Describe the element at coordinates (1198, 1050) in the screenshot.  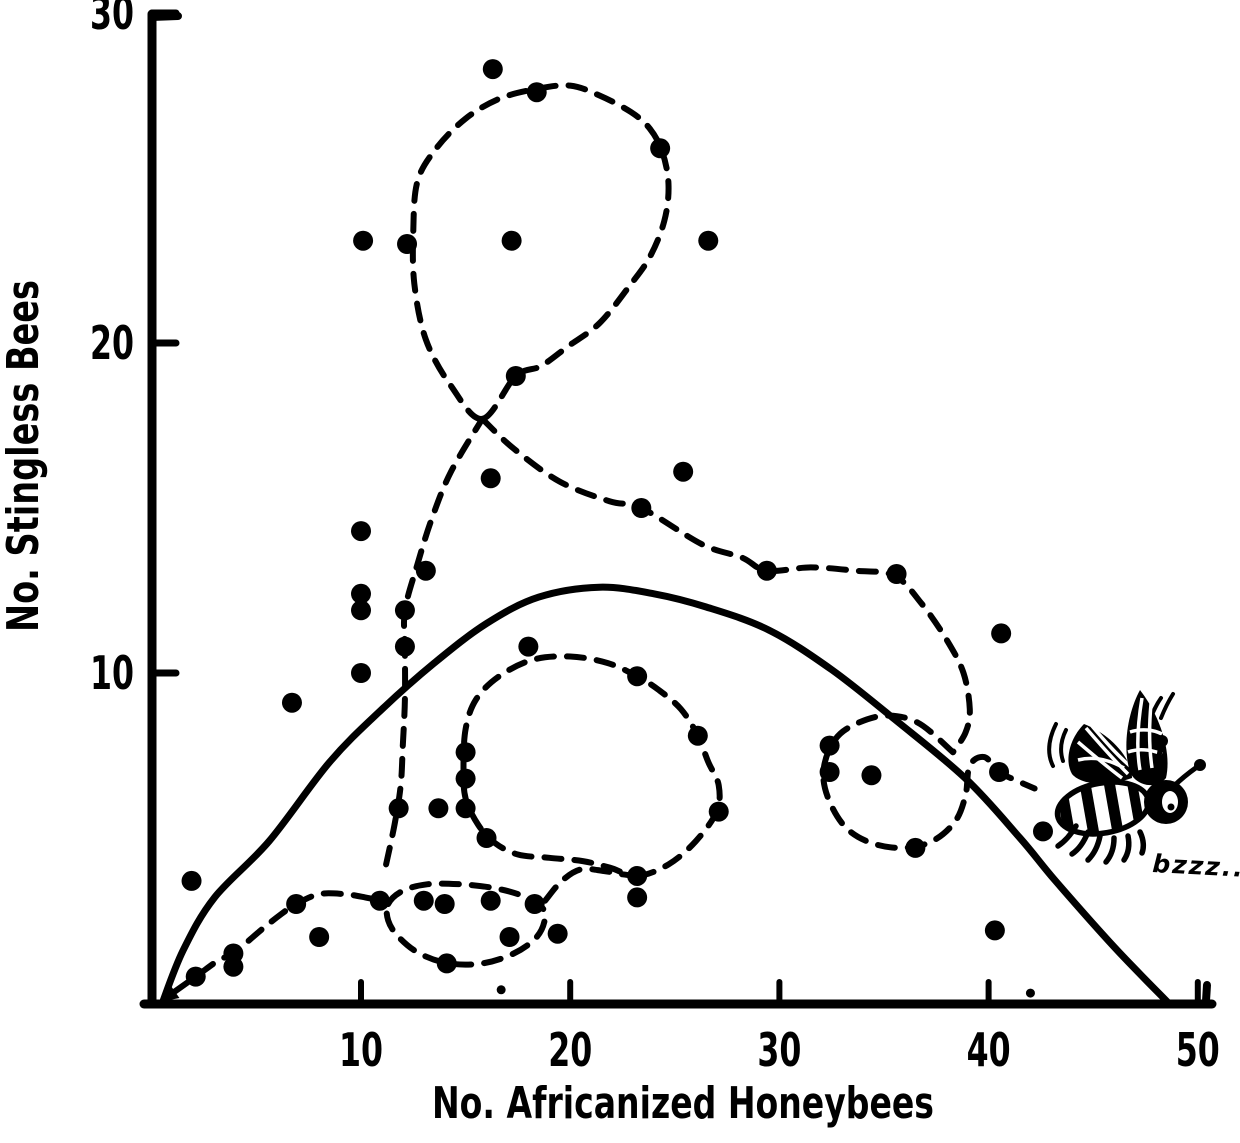
I see `x-tick-label: 50` at that location.